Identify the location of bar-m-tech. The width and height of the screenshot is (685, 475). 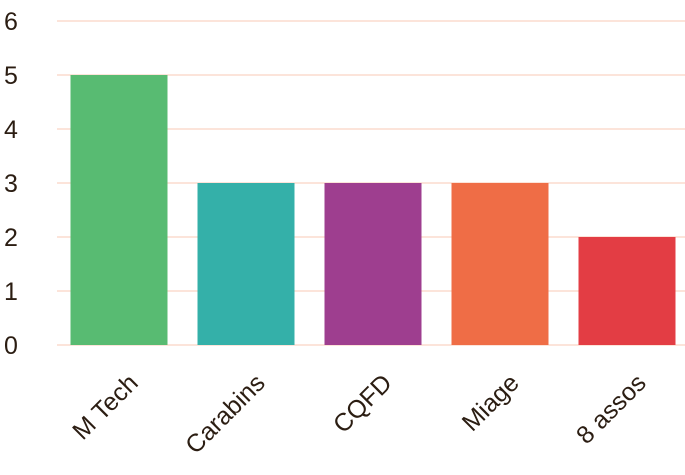
(119, 210).